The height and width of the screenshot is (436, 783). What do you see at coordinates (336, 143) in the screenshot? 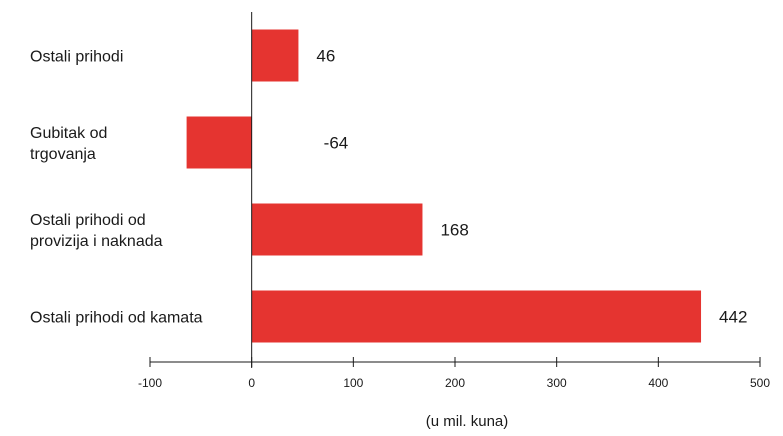
I see `value-label: -64` at bounding box center [336, 143].